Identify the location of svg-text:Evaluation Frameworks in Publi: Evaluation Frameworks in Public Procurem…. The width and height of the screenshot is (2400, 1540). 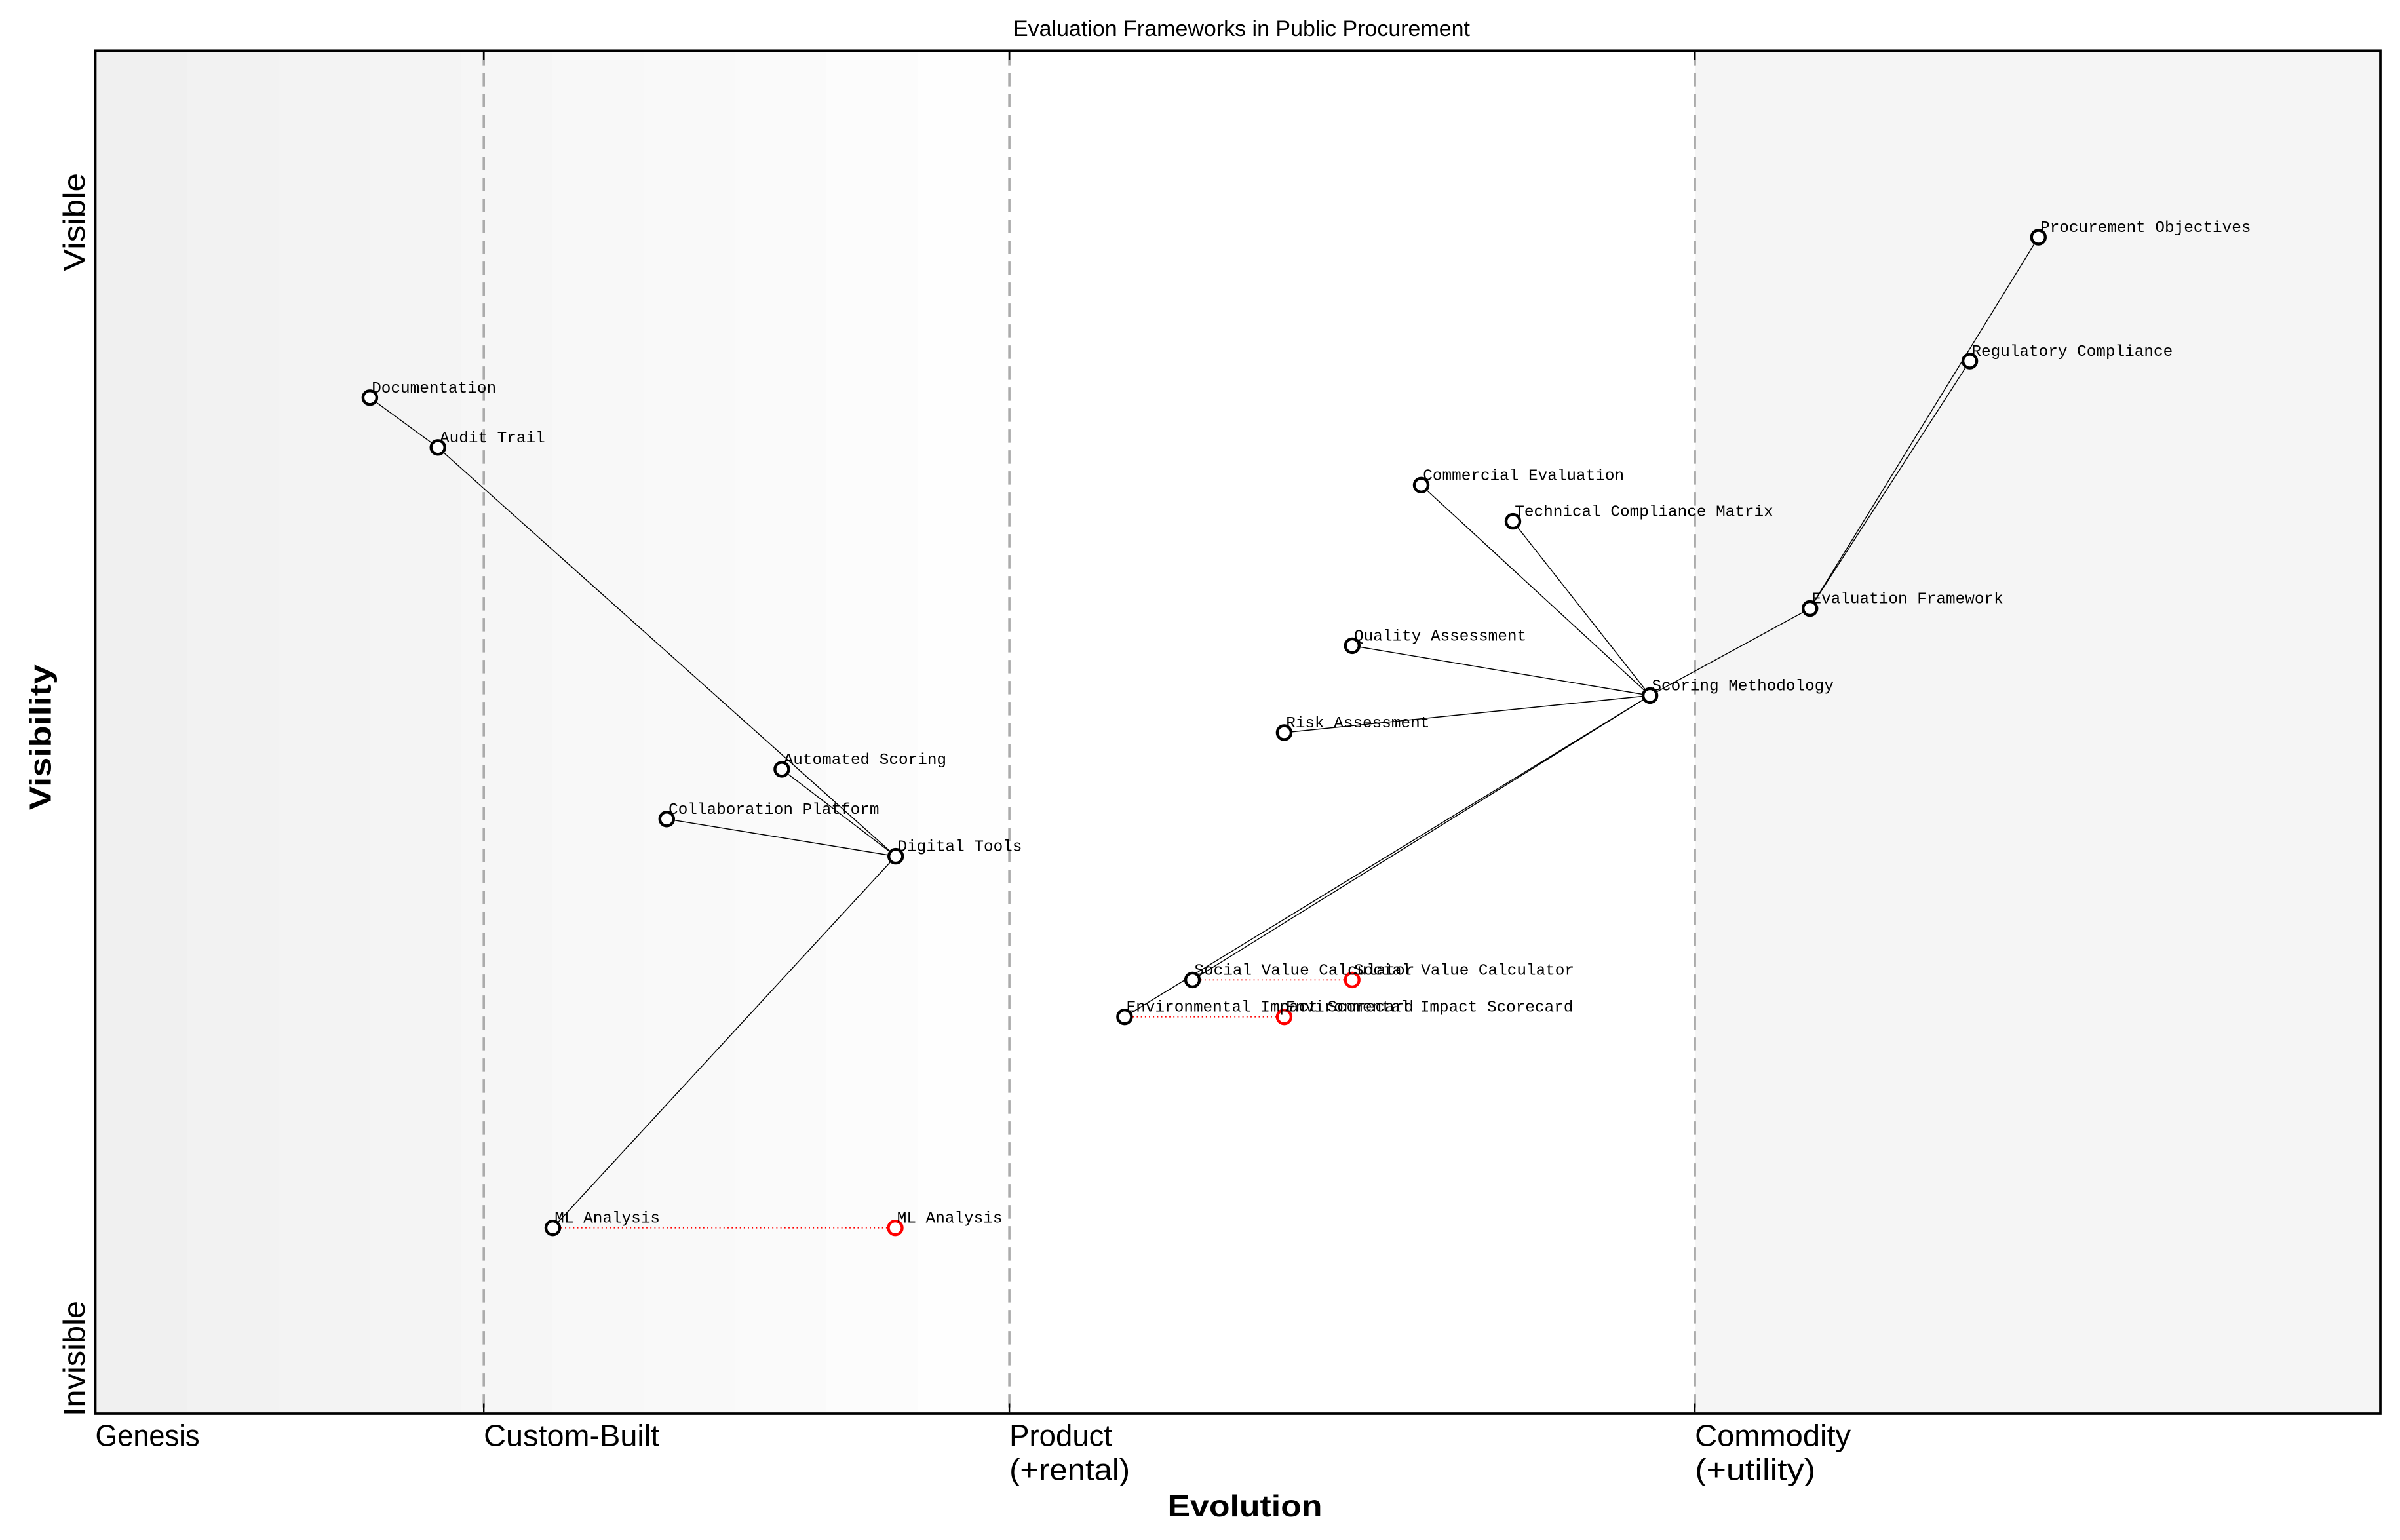
(1241, 28).